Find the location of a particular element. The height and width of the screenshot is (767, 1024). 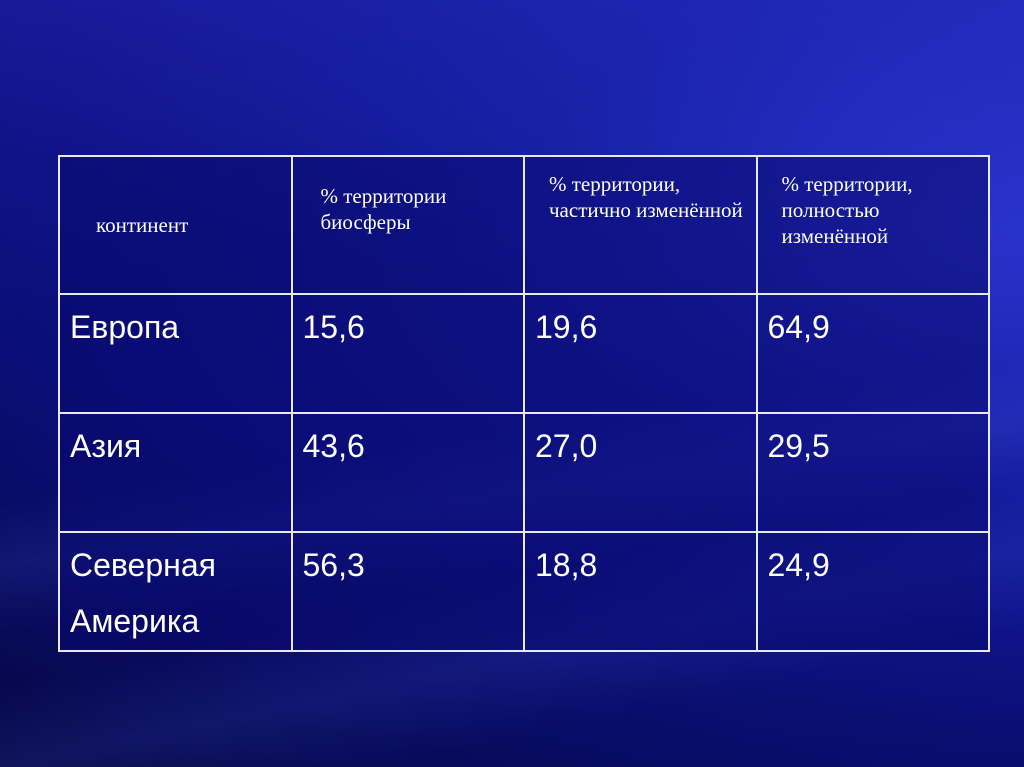

table-cell: 24,9 is located at coordinates (872, 591).